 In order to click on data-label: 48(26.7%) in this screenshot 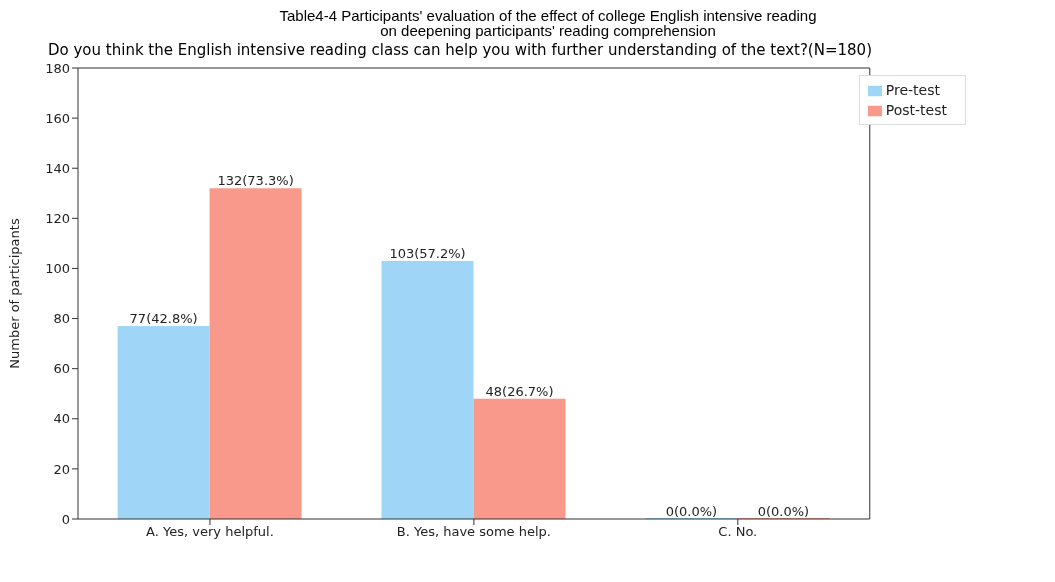, I will do `click(519, 391)`.